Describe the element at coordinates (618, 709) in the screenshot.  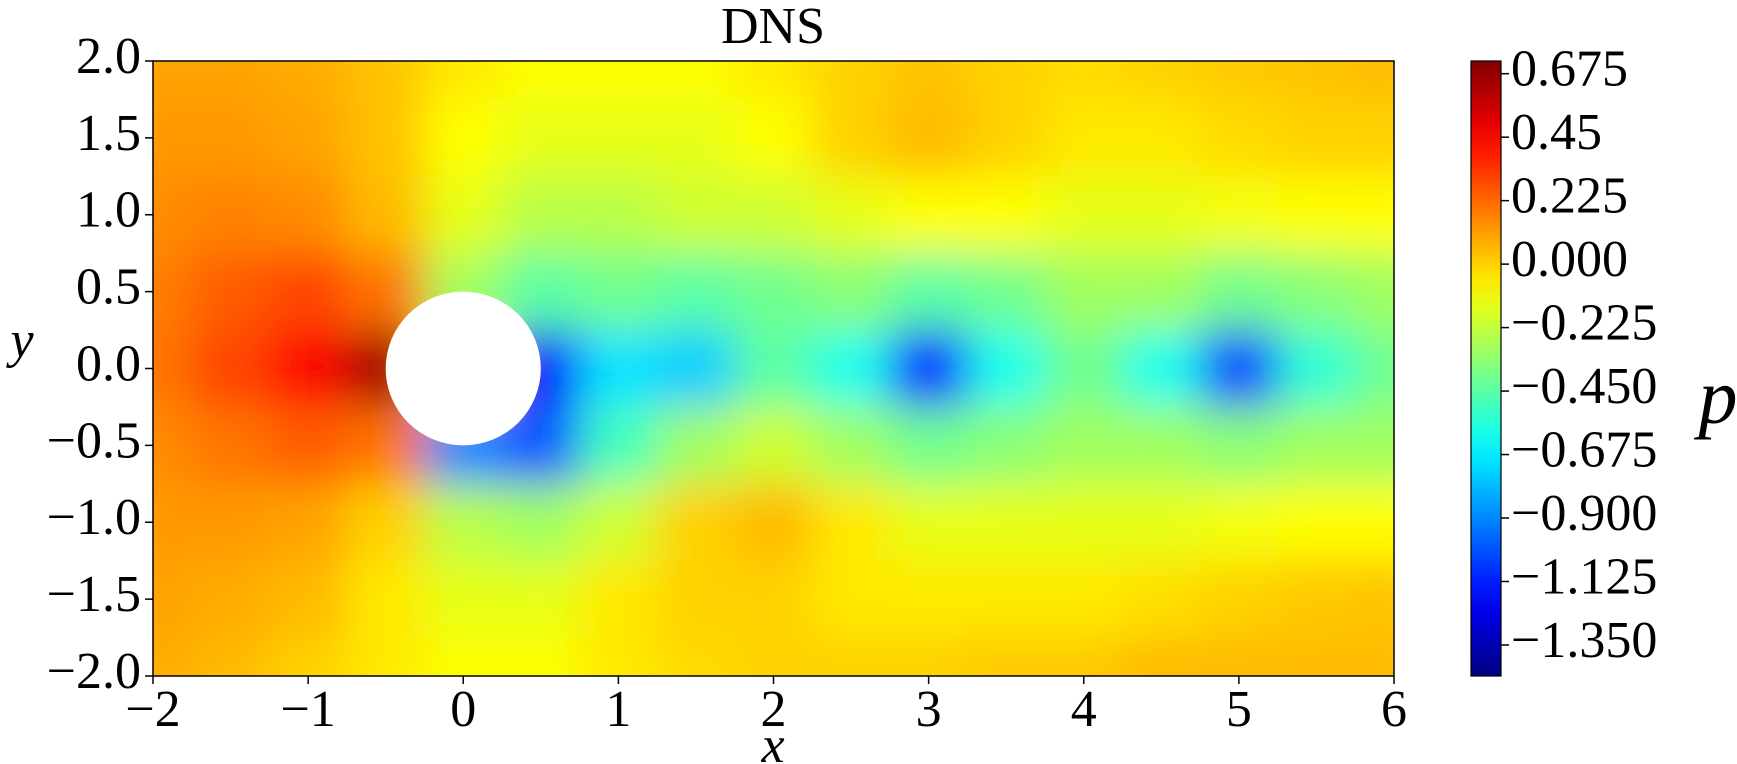
I see `x-tick-label: 1` at that location.